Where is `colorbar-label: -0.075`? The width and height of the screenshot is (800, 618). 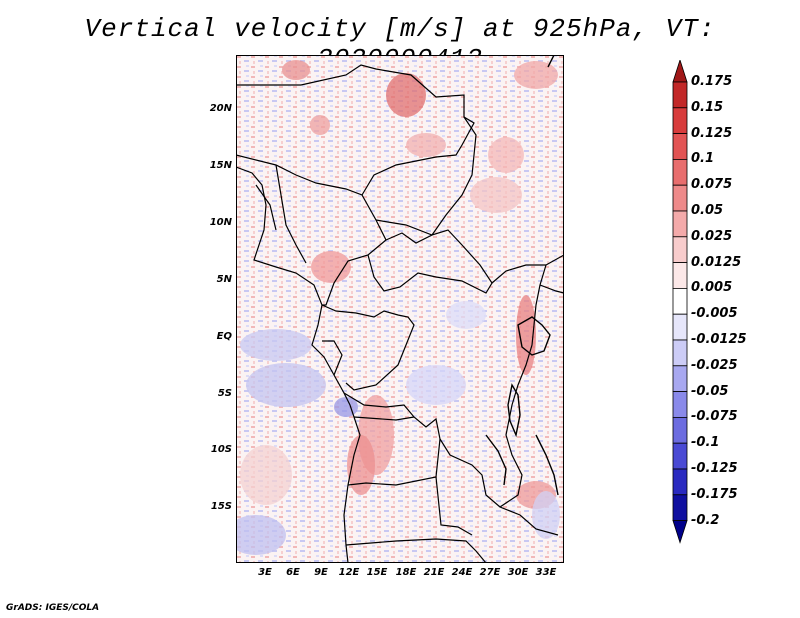
colorbar-label: -0.075 is located at coordinates (714, 417).